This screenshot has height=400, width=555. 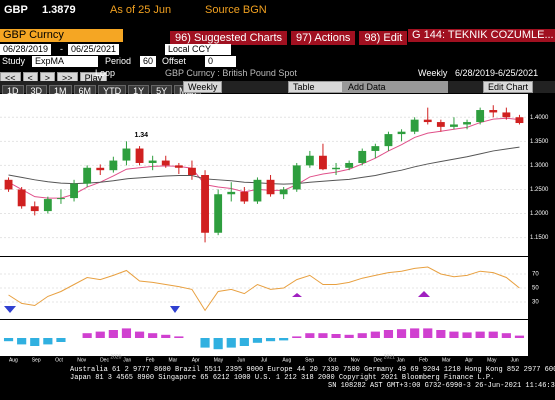 I want to click on currency: Local CCY, so click(x=198, y=49).